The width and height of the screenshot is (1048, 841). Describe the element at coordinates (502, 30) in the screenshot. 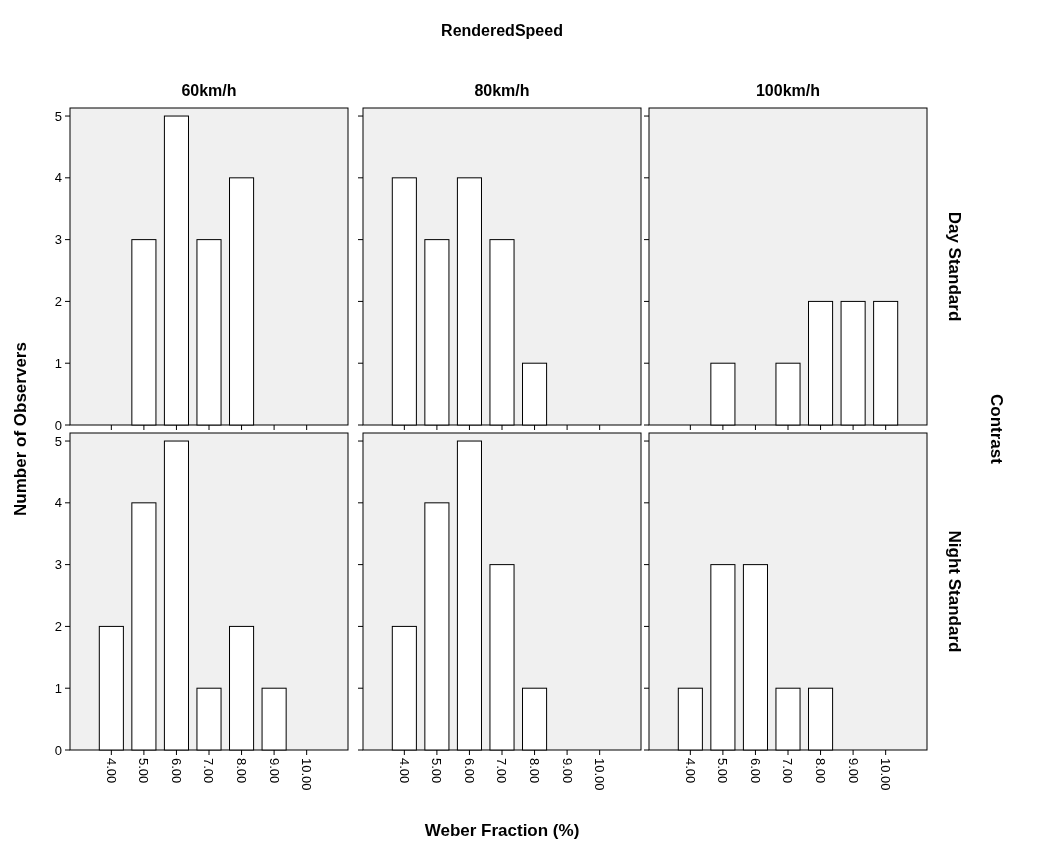

I see `text: RenderedSpeed` at that location.